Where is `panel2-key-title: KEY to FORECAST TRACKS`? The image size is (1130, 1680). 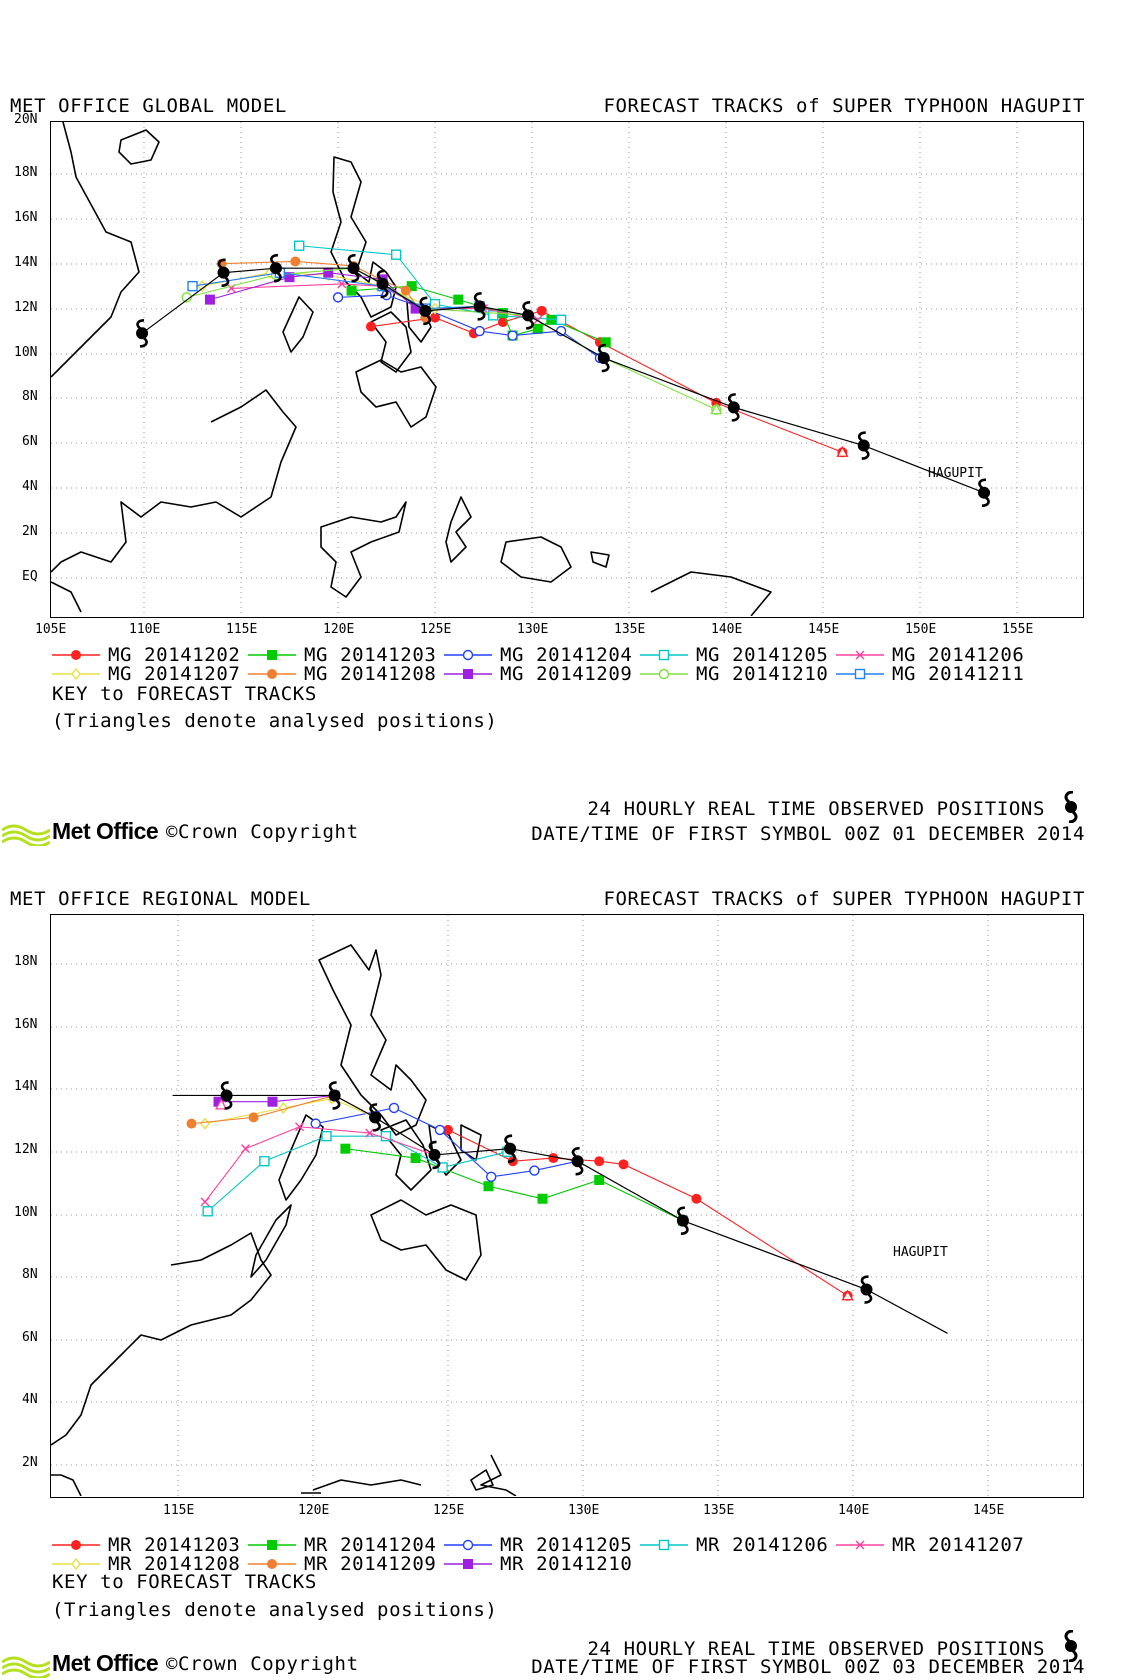
panel2-key-title: KEY to FORECAST TRACKS is located at coordinates (184, 1582).